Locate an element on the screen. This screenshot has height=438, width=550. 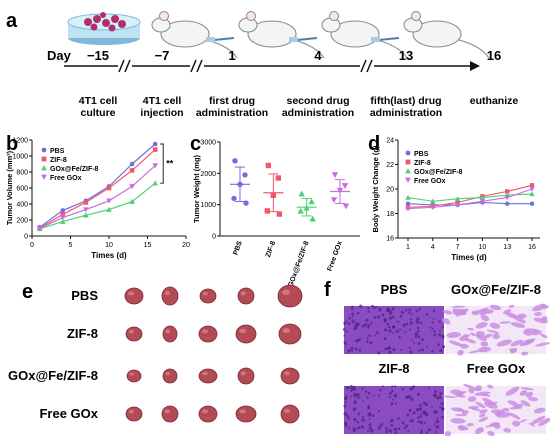
mouse-icon is located at coordinates (348, 35).